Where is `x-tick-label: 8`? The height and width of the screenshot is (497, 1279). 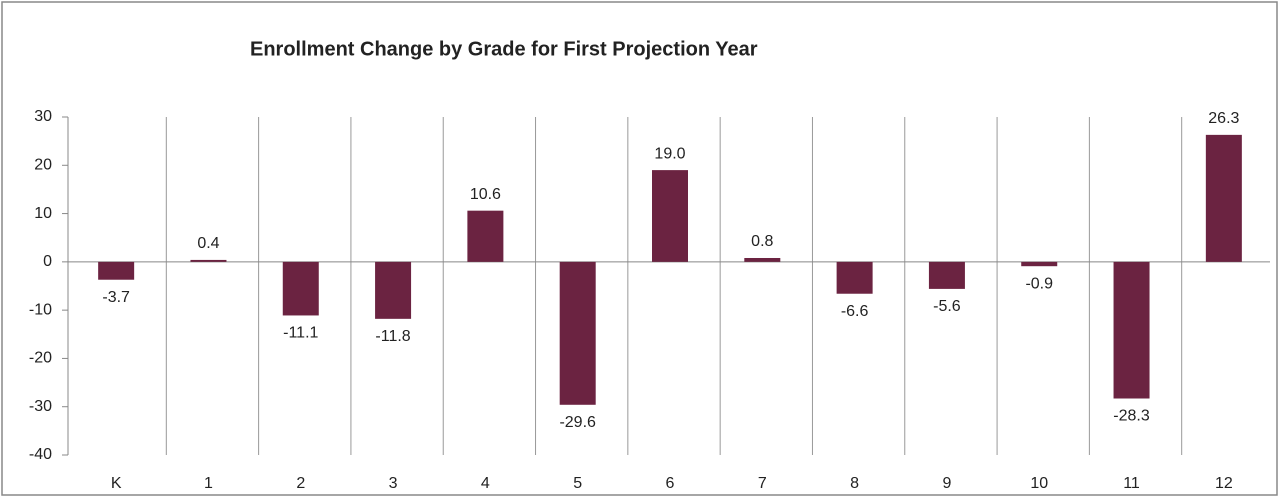
x-tick-label: 8 is located at coordinates (854, 483).